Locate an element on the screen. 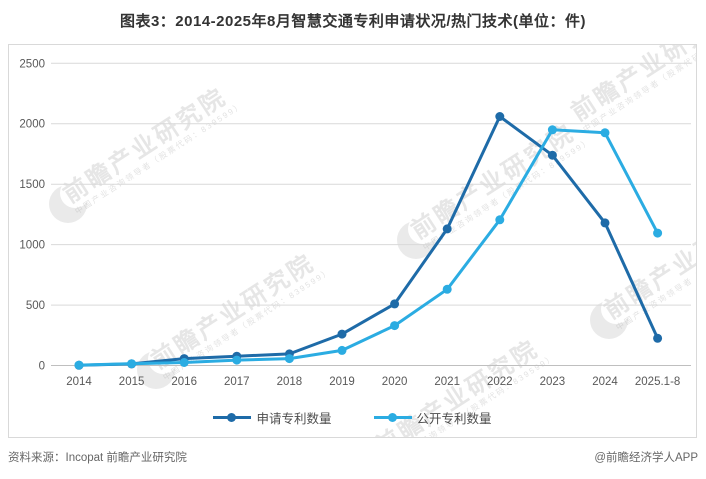 This screenshot has height=479, width=706. x-tick-label: 2018 is located at coordinates (290, 382).